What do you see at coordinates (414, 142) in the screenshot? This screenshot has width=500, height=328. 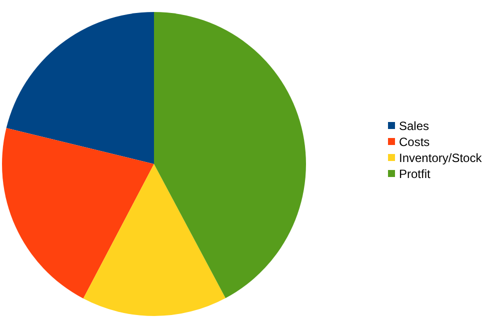 I see `legend-label: Costs` at bounding box center [414, 142].